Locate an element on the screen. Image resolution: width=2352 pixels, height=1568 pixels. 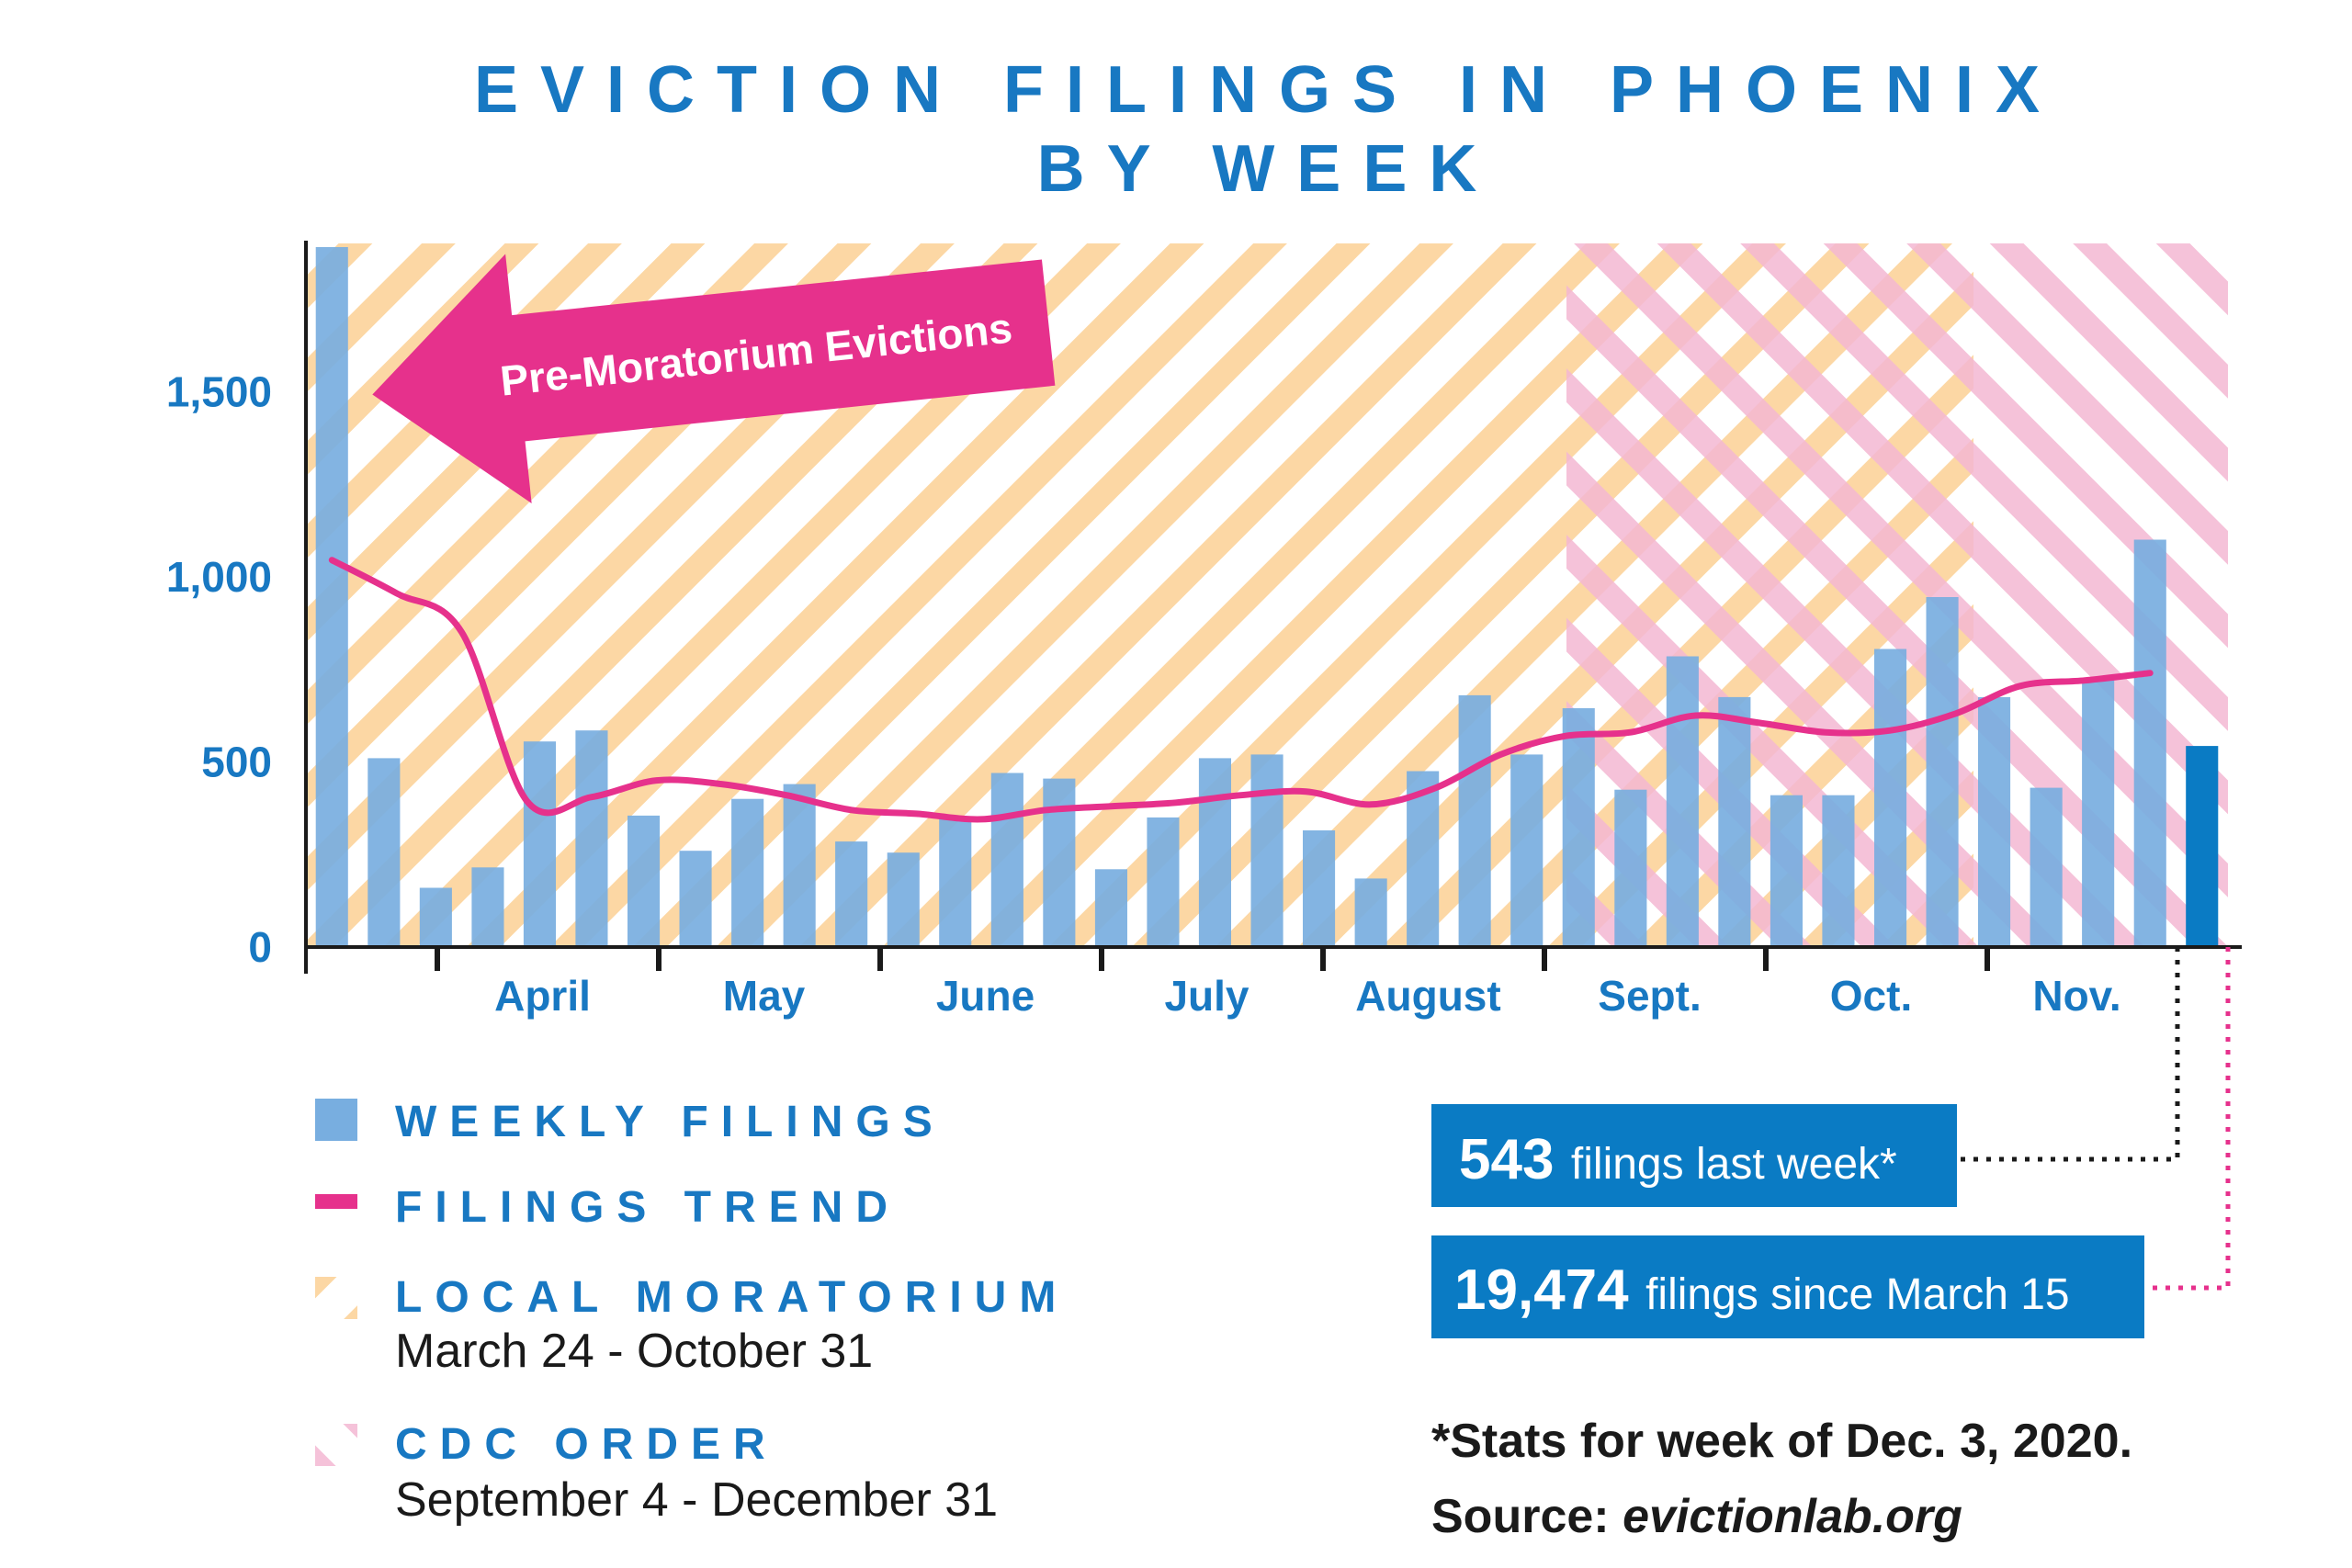
last-week-text: 543 filings last week* is located at coordinates (1678, 1159).